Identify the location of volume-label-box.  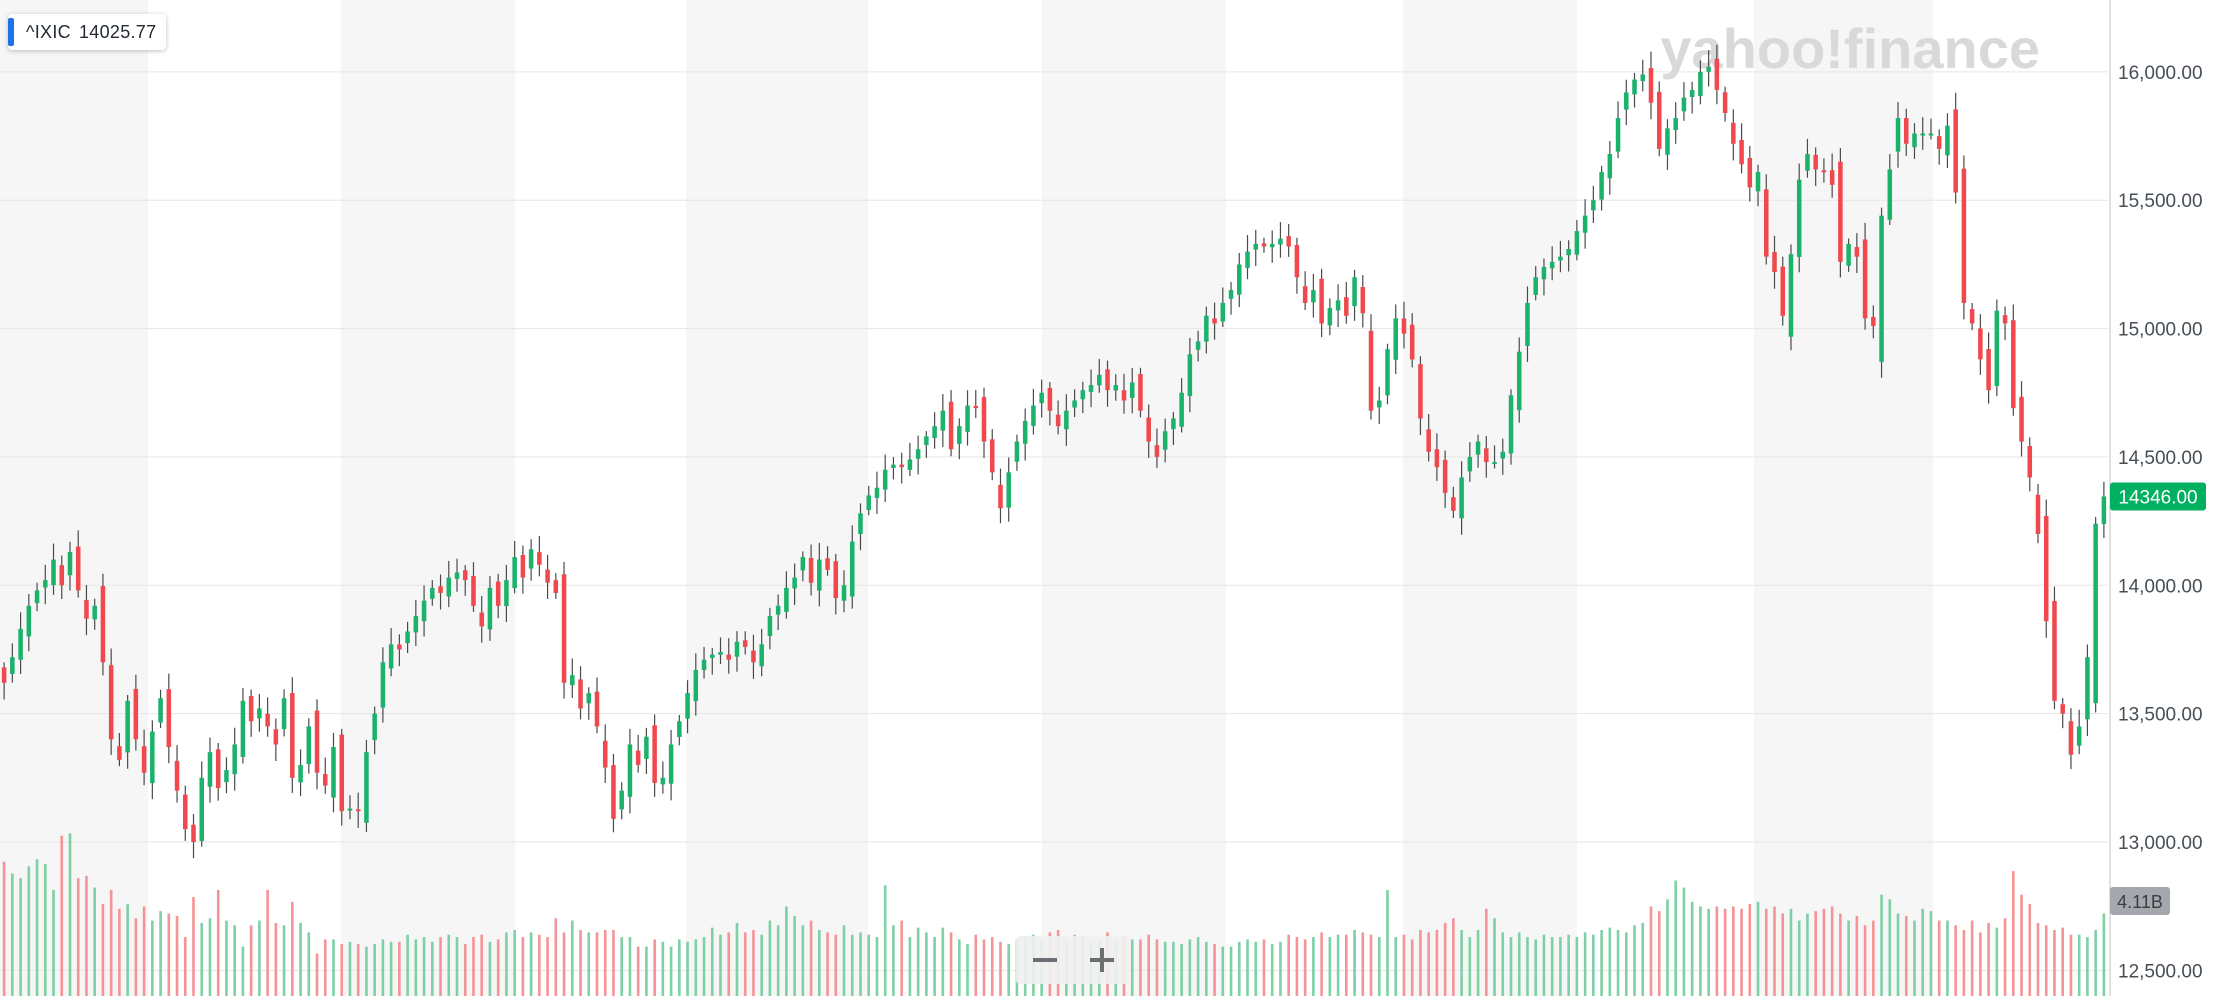
(2140, 901).